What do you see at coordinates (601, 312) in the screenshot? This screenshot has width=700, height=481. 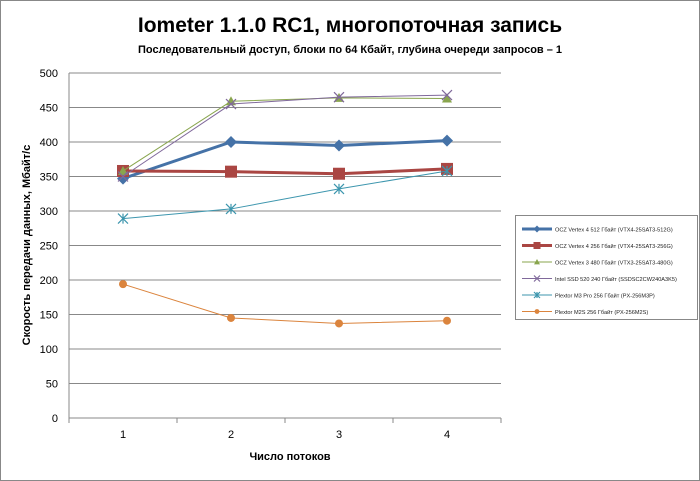 I see `legend-entry: Plextor M2S 256 Гбайт (PX-256M2S)` at bounding box center [601, 312].